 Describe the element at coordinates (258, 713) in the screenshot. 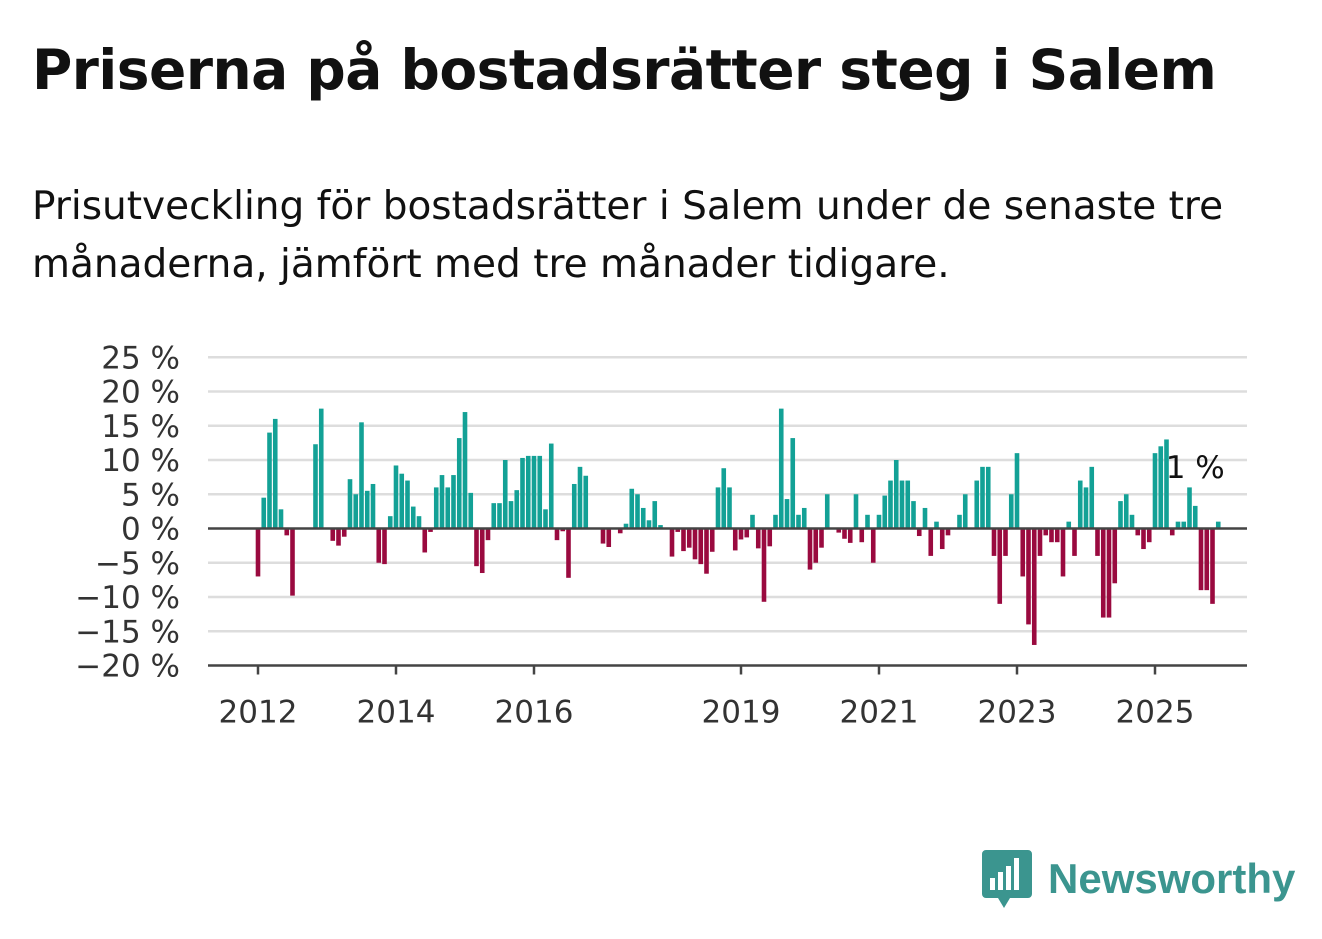

I see `x-tick-label: 2012` at that location.